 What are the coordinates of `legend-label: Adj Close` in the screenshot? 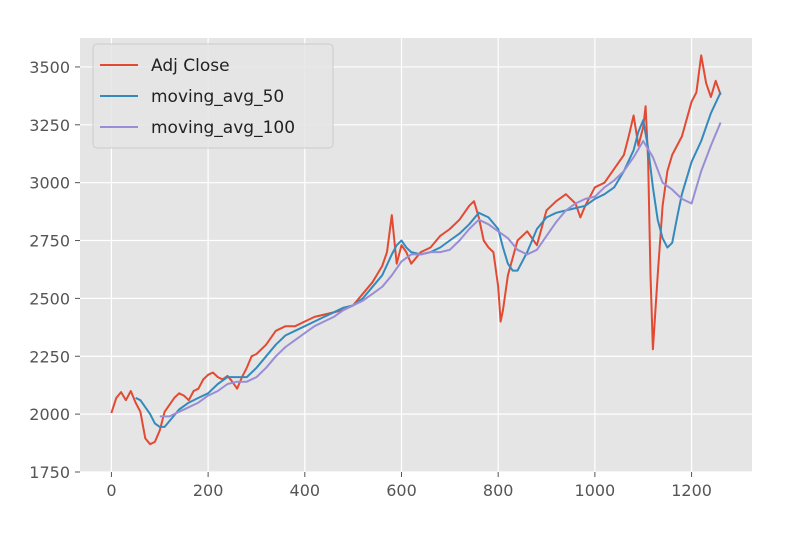 It's located at (190, 66).